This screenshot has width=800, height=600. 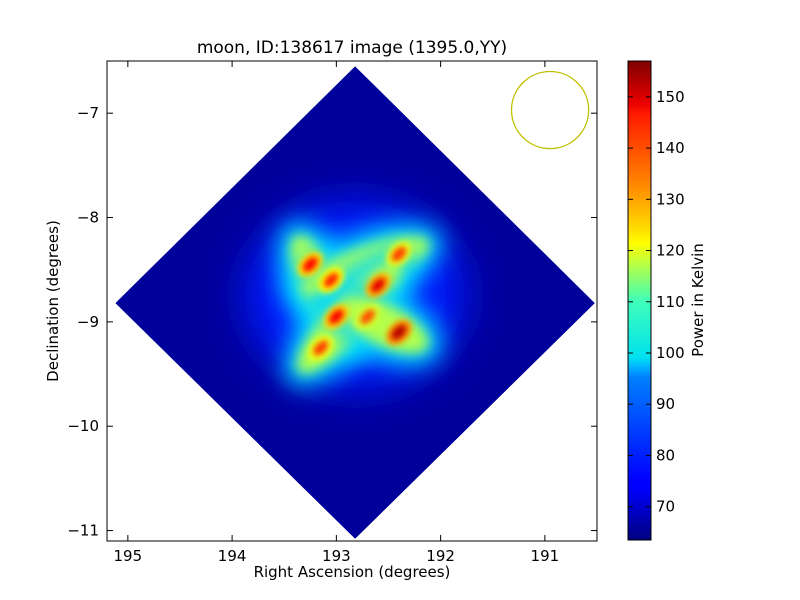 I want to click on x-tick-label: 193, so click(x=336, y=556).